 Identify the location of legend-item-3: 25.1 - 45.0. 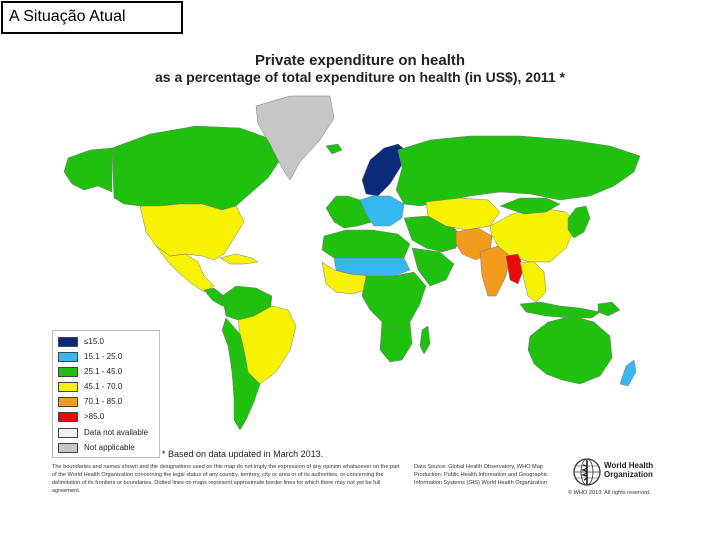
(90, 371).